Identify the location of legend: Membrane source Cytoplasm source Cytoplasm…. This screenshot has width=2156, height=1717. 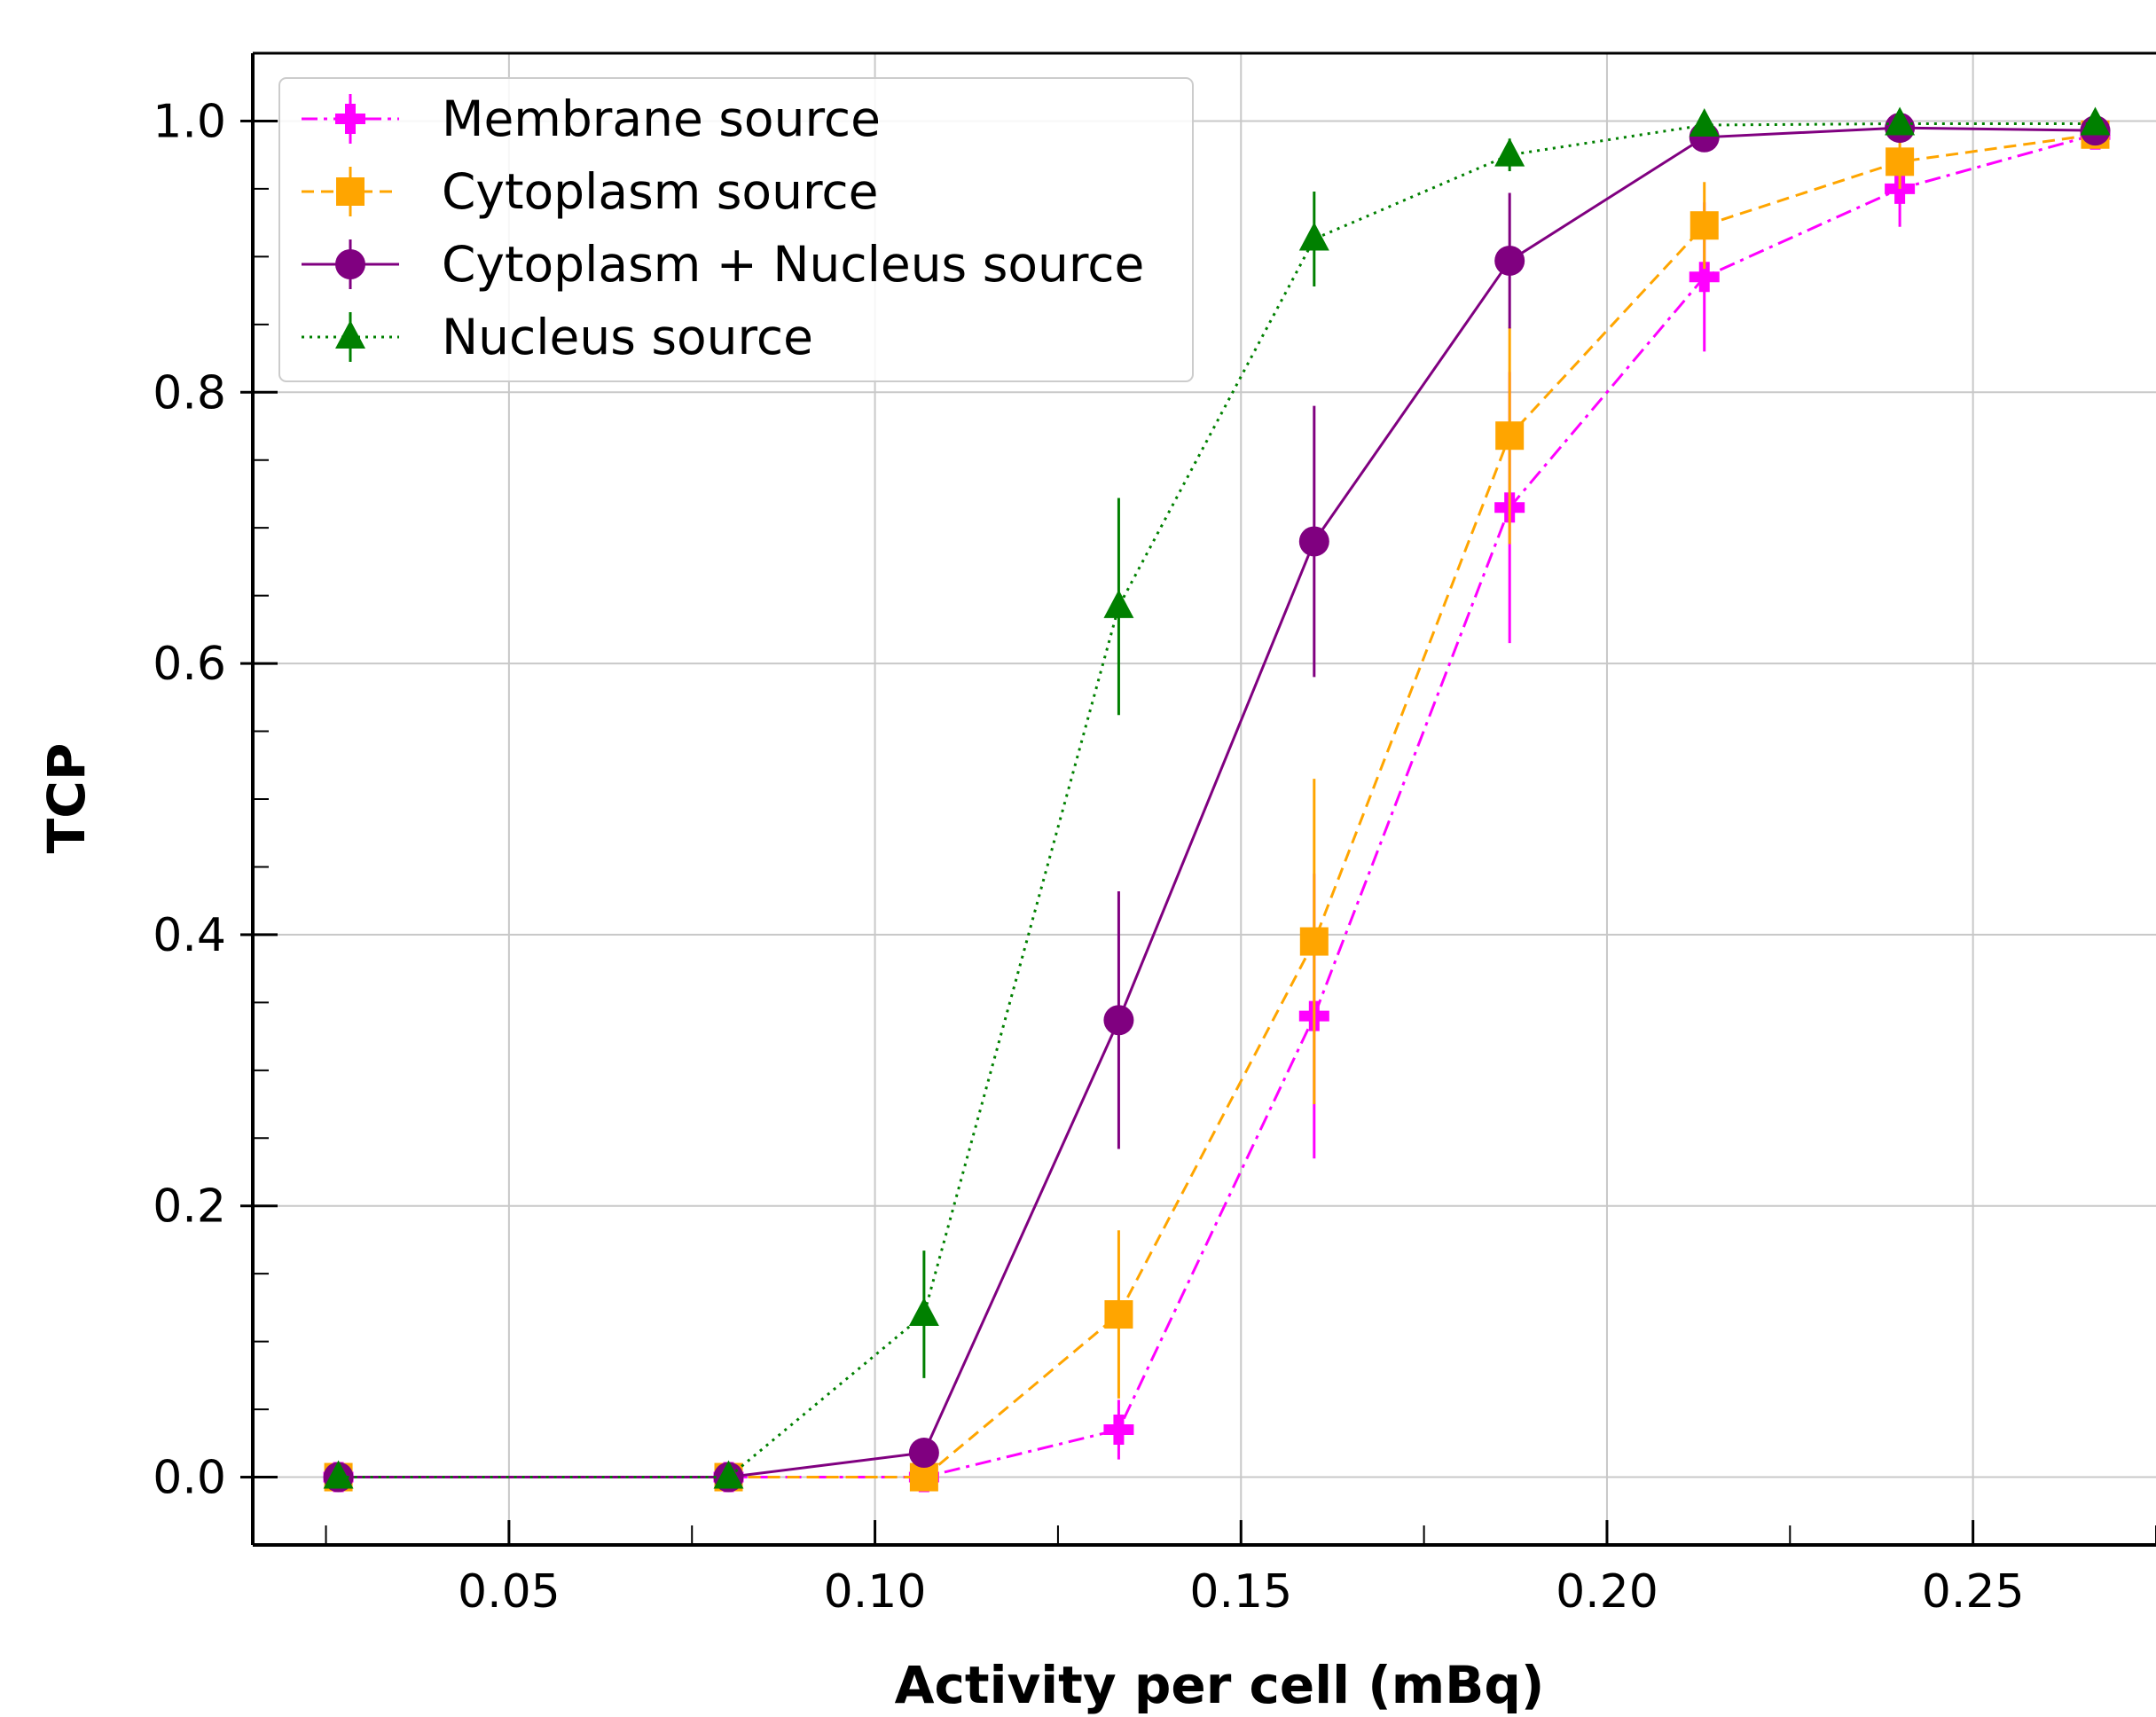
(736, 229).